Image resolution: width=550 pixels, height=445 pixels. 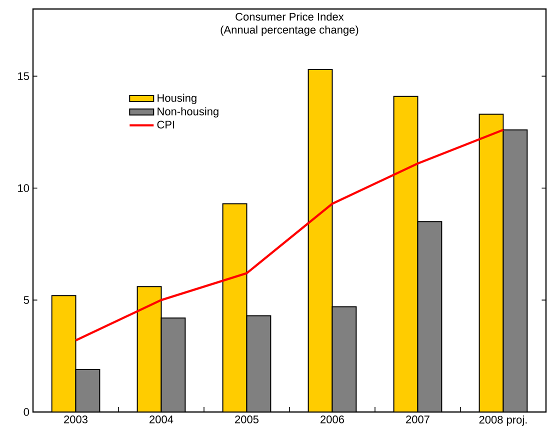 What do you see at coordinates (503, 421) in the screenshot?
I see `x-tick-label: 2008 proj.` at bounding box center [503, 421].